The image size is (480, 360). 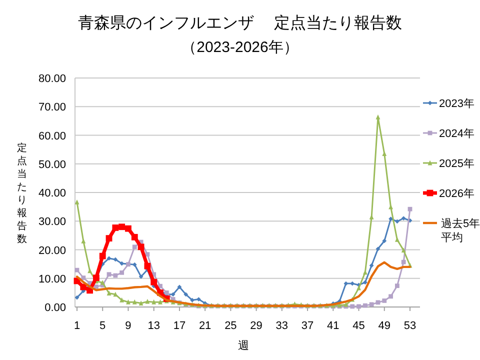 I want to click on legend-label: 過去5年平均, so click(x=460, y=230).